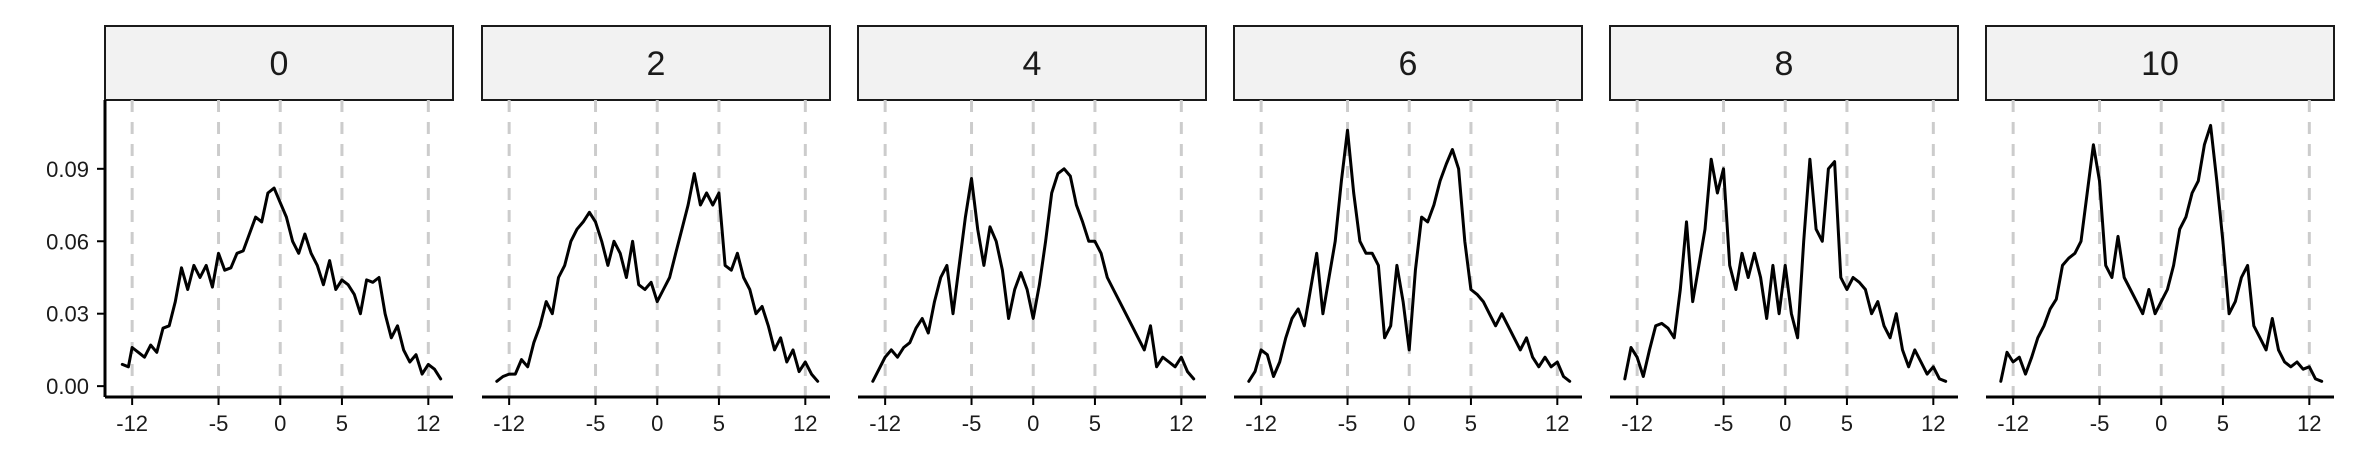  I want to click on y-tick-label: 0.09, so click(67, 169).